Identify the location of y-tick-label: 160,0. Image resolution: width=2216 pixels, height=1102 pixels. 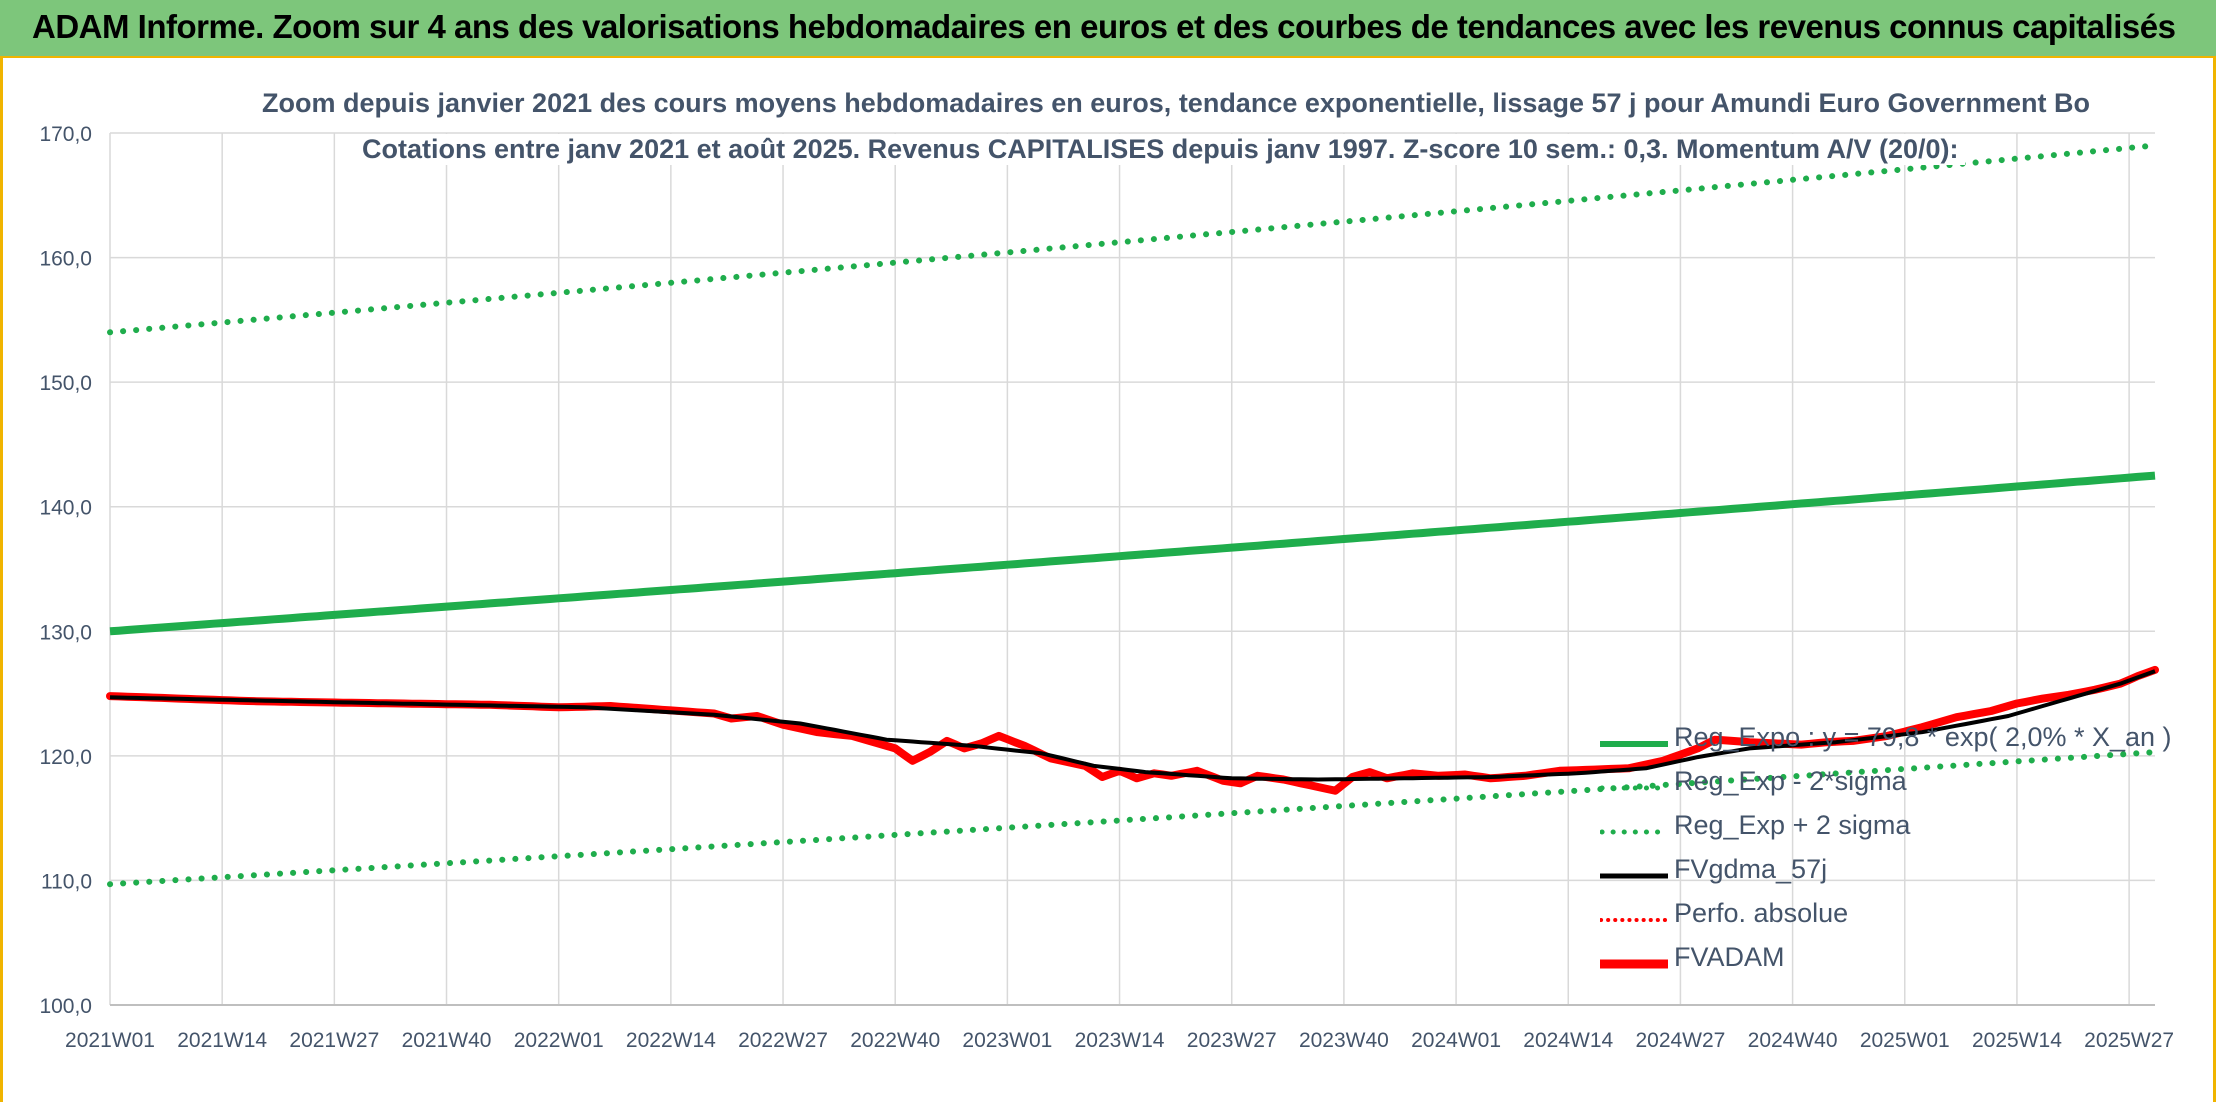
(65, 259).